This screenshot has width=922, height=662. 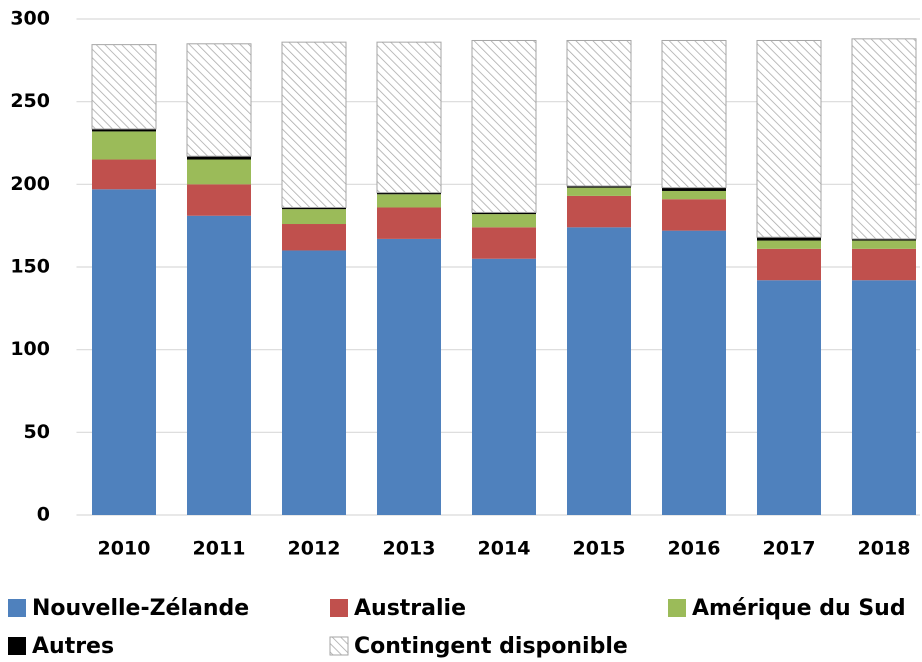 I want to click on x-tick-label: 2017, so click(x=789, y=549).